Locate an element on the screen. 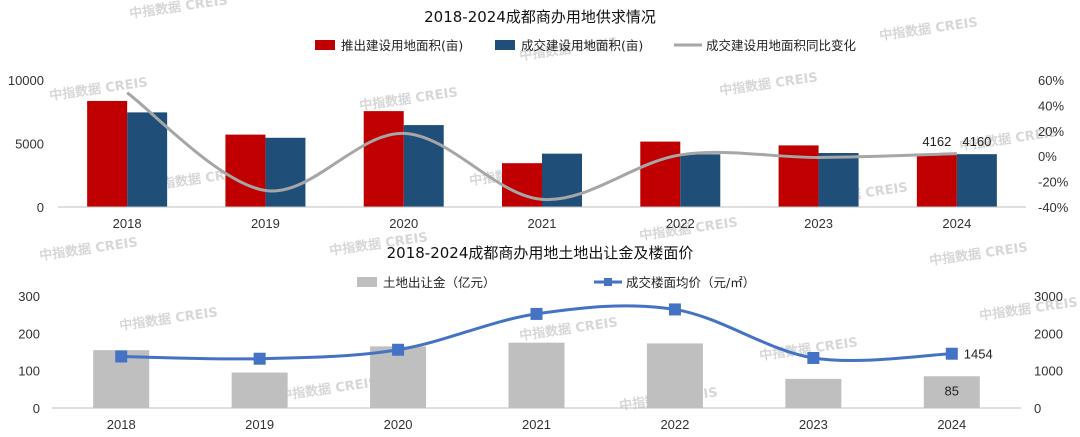 The height and width of the screenshot is (437, 1080). y-left-tick-label: 10000 is located at coordinates (26, 80).